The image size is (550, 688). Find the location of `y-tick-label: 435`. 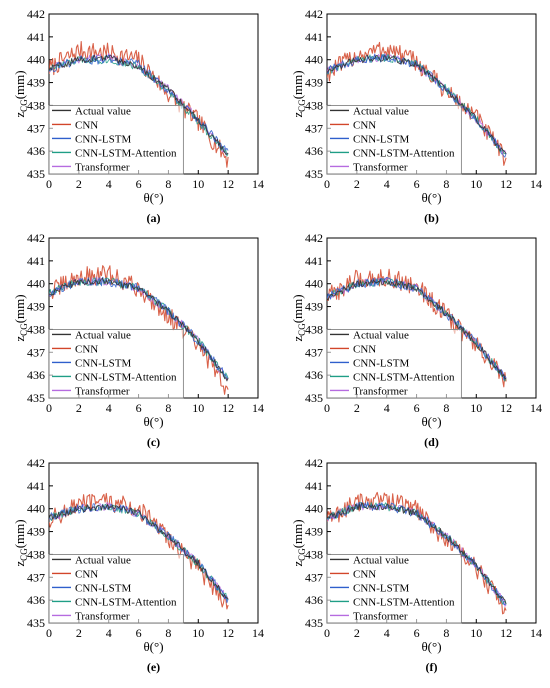

y-tick-label: 435 is located at coordinates (36, 623).